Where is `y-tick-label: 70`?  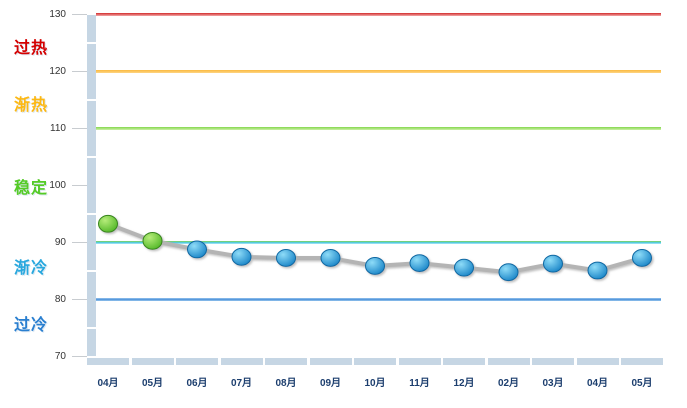 y-tick-label: 70 is located at coordinates (60, 356).